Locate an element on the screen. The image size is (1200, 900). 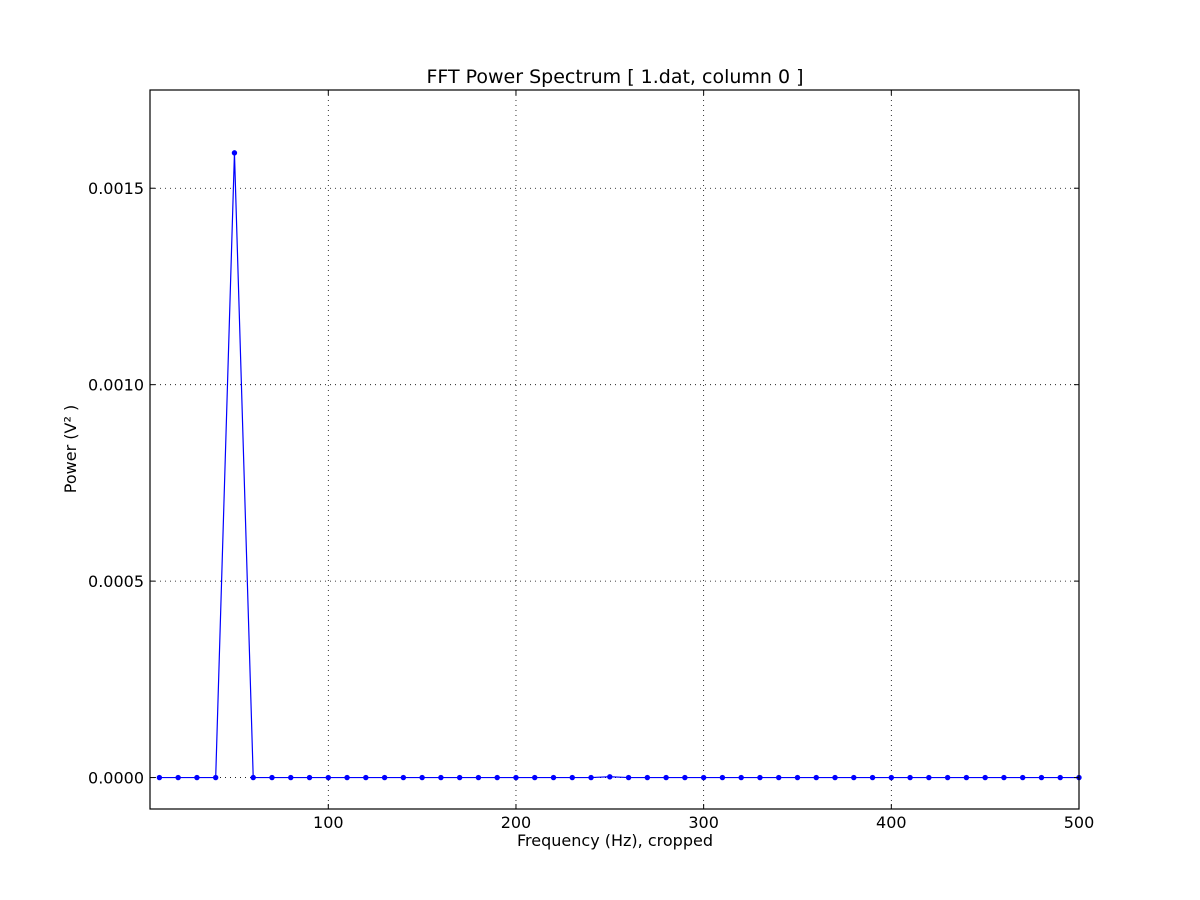
y-tick-label: 0.0005 is located at coordinates (116, 581).